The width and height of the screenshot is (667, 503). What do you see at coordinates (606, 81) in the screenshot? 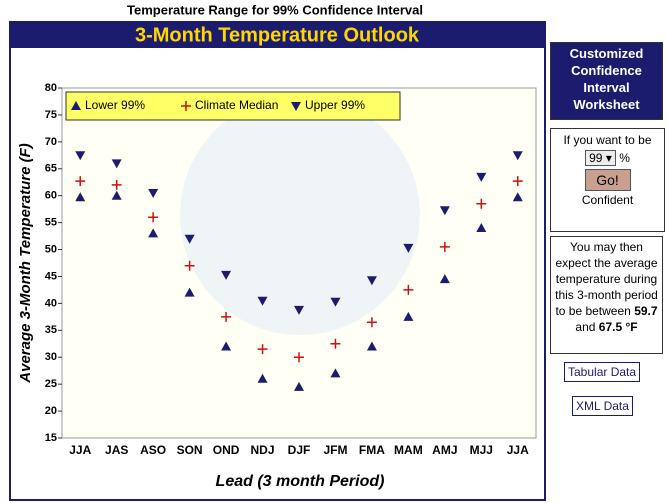
I see `worksheet-heading: Customized Confidence Interval Worksheet` at bounding box center [606, 81].